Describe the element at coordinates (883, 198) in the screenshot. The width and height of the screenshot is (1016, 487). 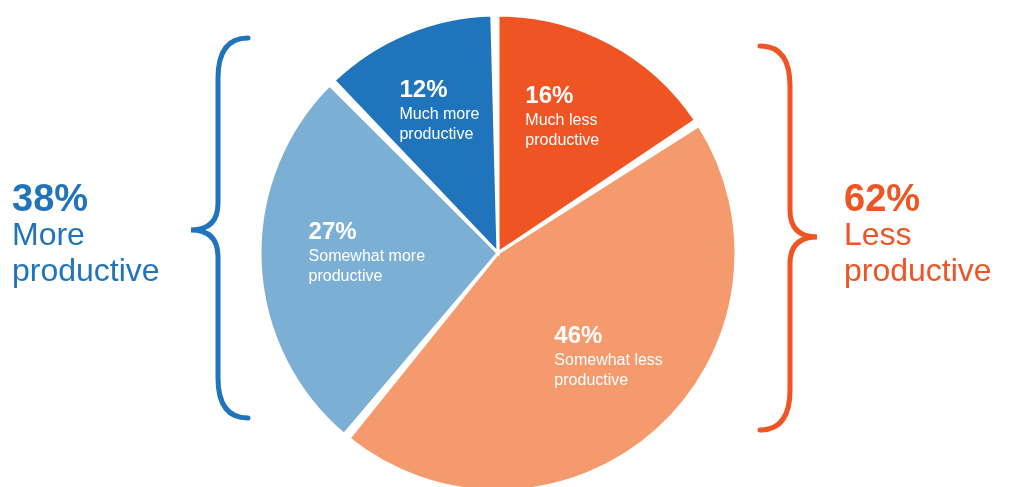
I see `text: 62%` at that location.